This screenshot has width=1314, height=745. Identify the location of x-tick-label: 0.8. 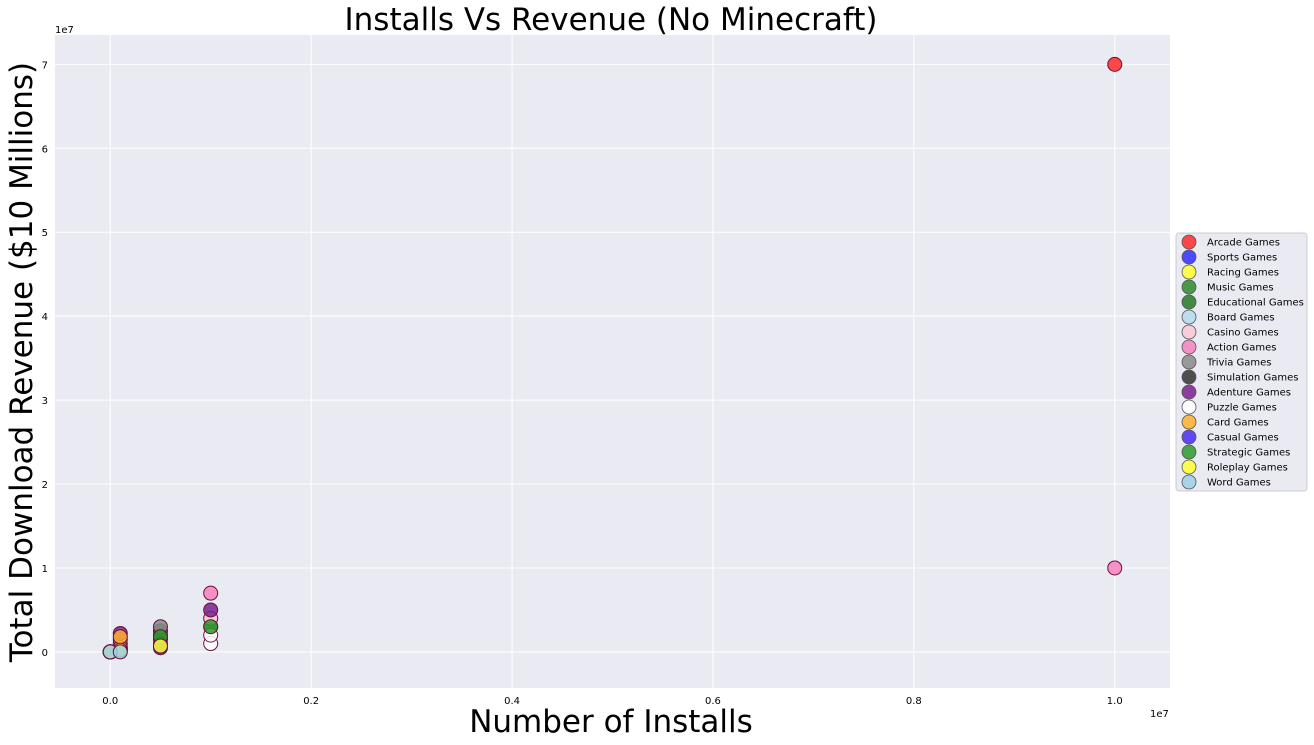
(914, 701).